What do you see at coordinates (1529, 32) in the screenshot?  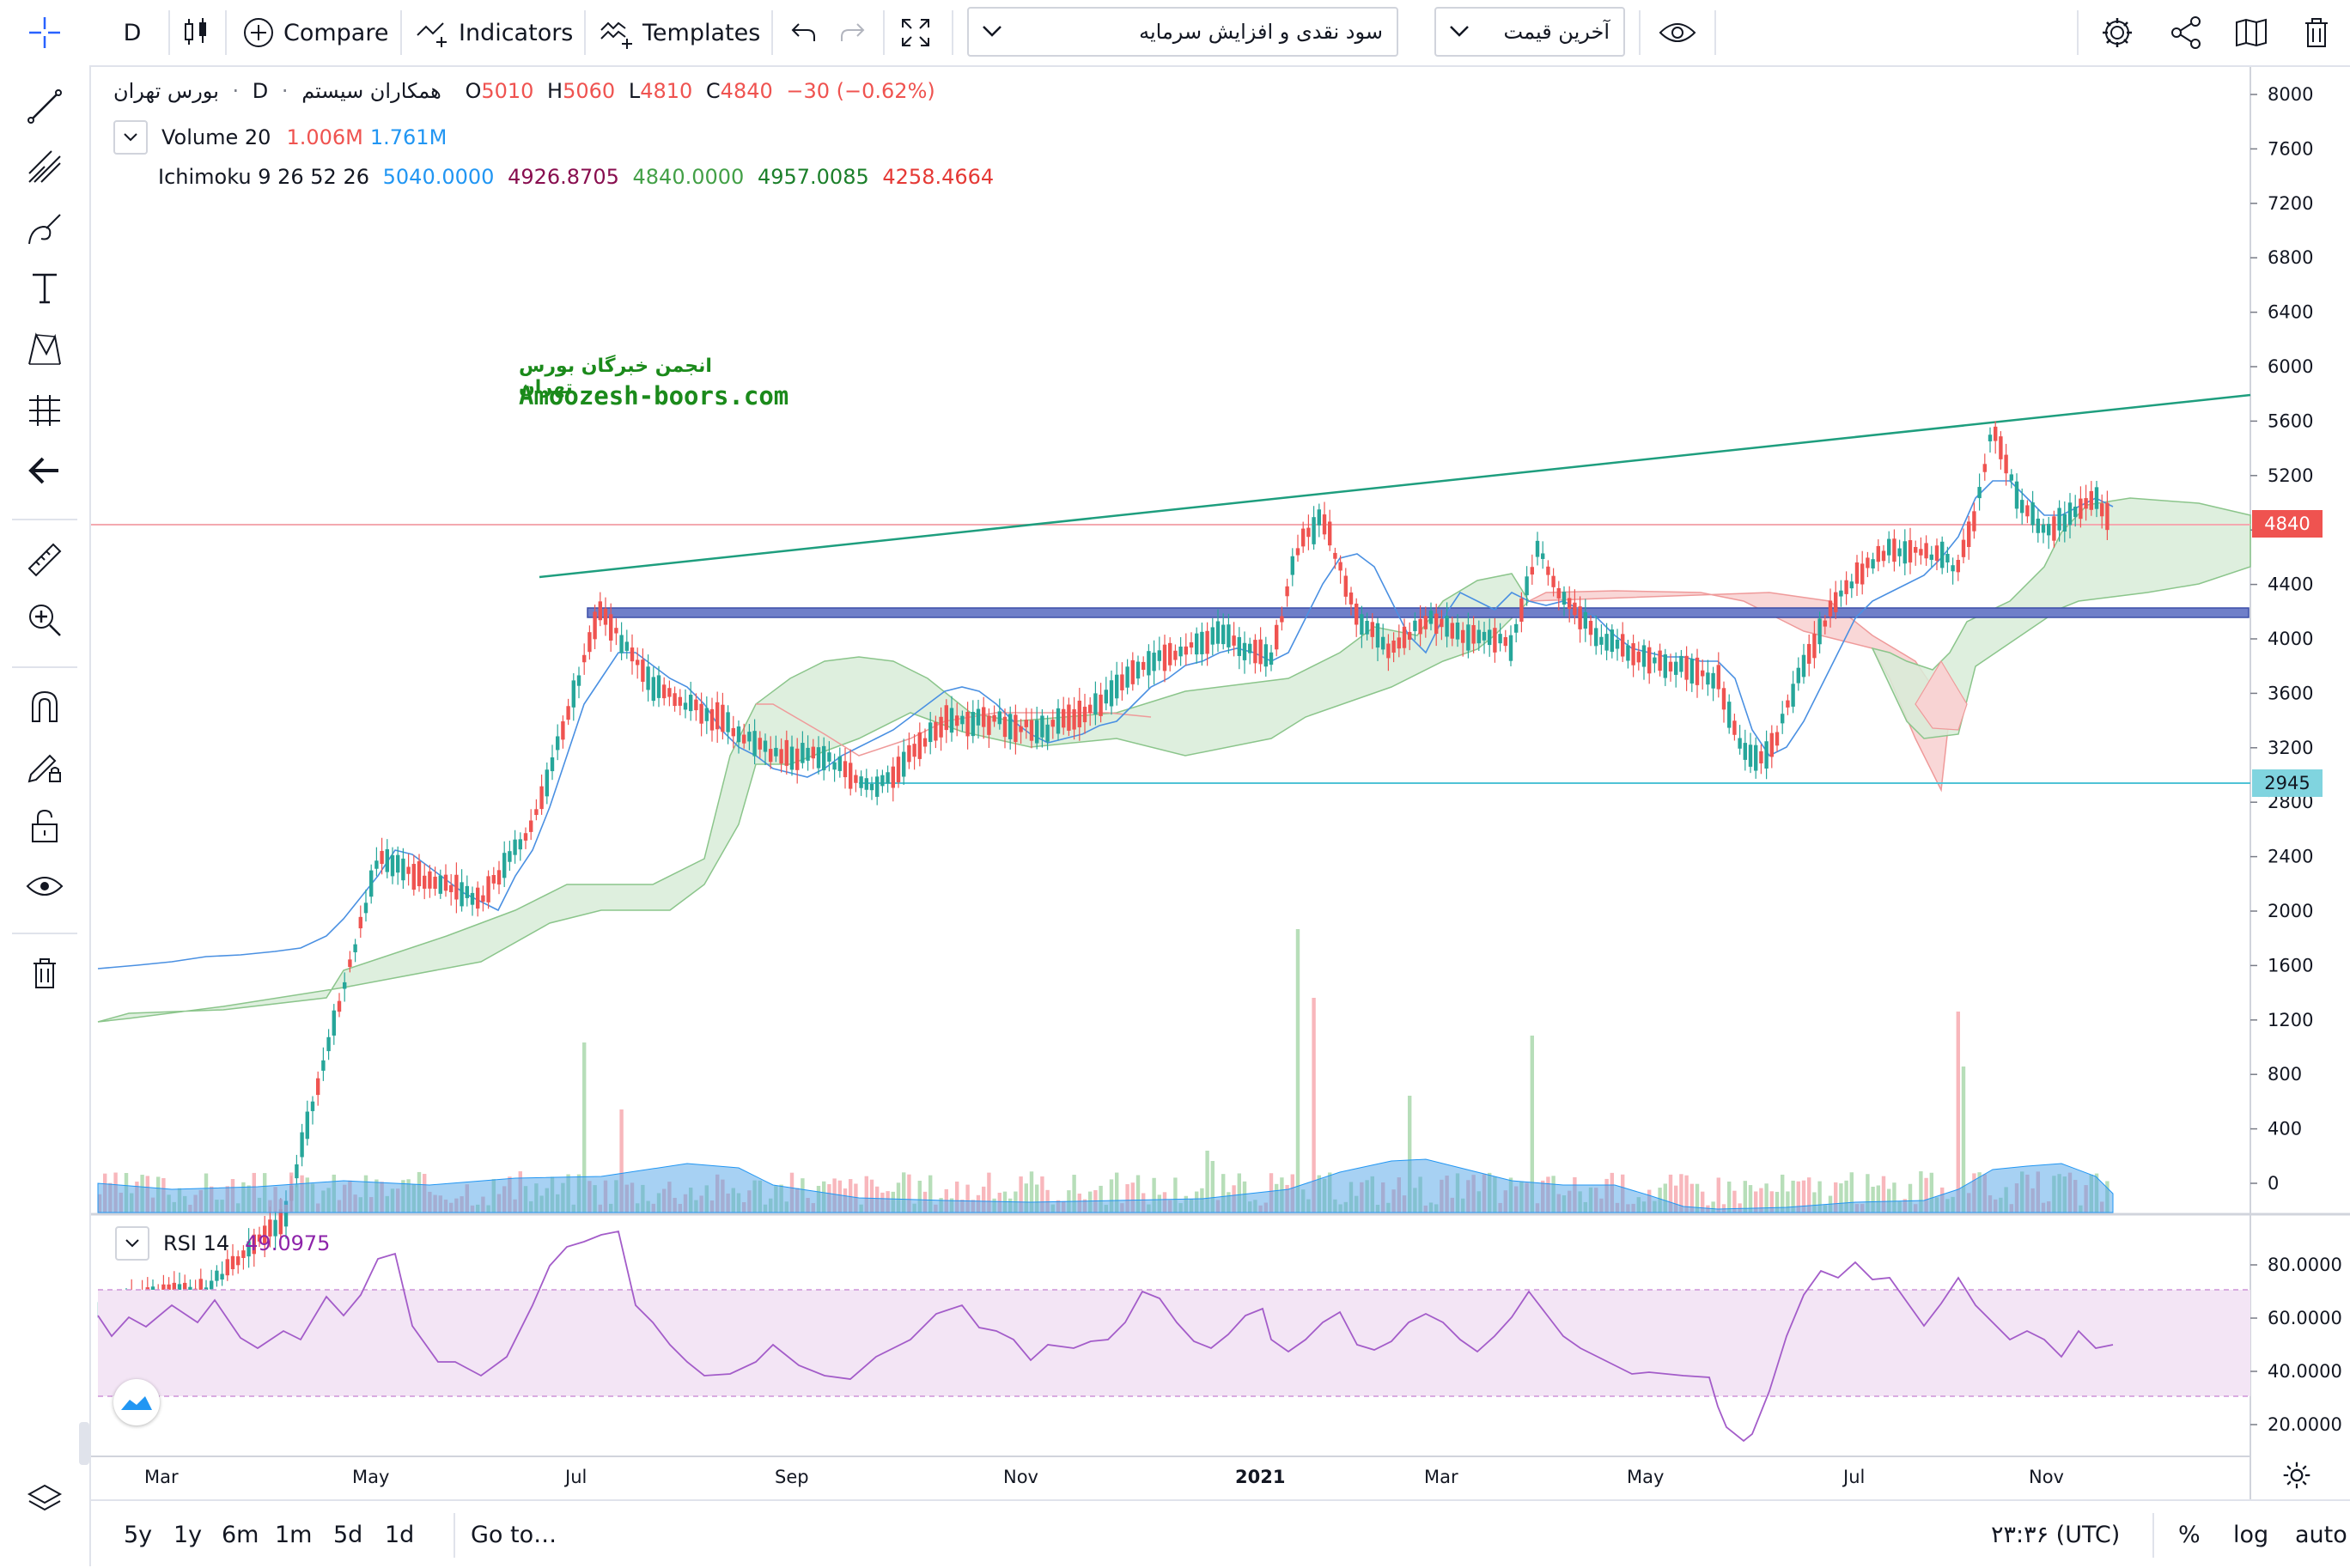 I see `price-type-dropdown: آخرین قیمت` at bounding box center [1529, 32].